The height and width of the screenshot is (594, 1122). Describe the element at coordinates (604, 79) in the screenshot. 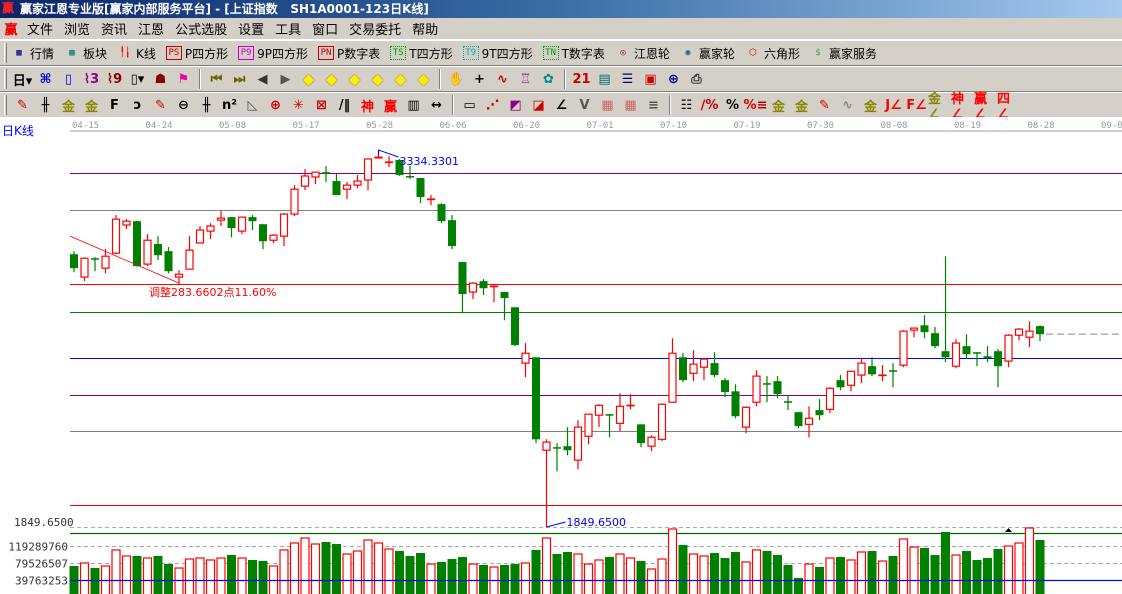

I see `calculator-button: ▤` at that location.